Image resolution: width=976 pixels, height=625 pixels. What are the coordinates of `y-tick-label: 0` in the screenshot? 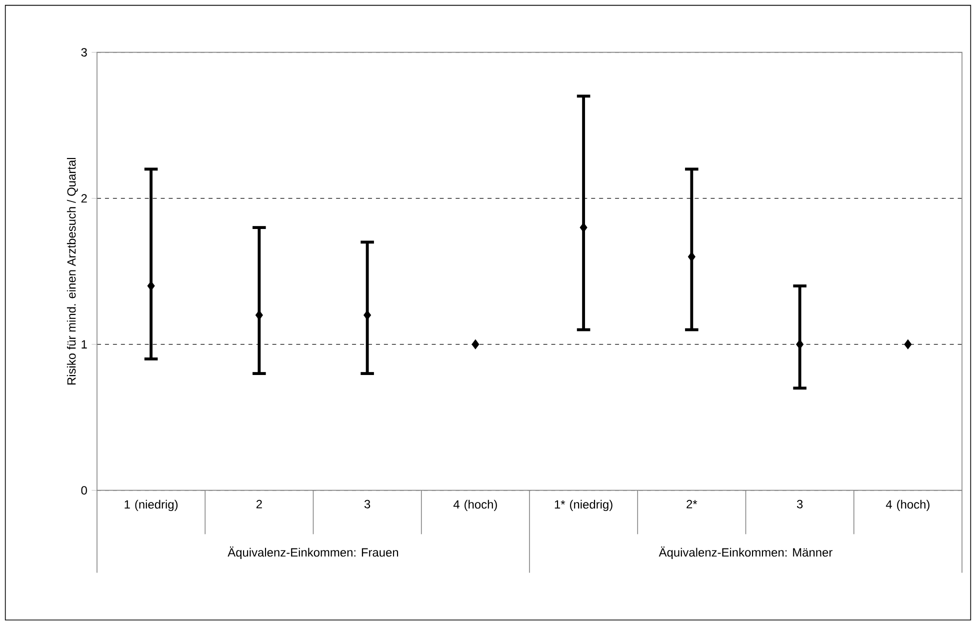 It's located at (84, 490).